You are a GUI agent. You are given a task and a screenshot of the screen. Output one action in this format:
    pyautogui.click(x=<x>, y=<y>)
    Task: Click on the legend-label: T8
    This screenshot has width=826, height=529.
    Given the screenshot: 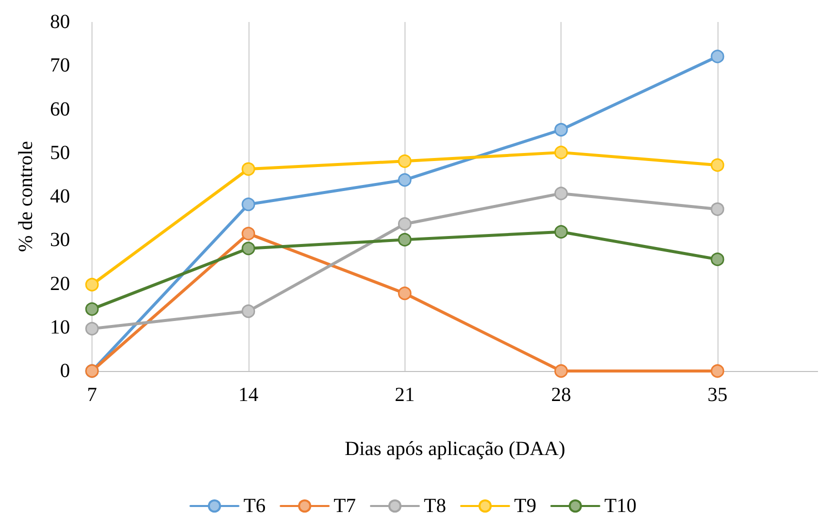 What is the action you would take?
    pyautogui.click(x=435, y=506)
    